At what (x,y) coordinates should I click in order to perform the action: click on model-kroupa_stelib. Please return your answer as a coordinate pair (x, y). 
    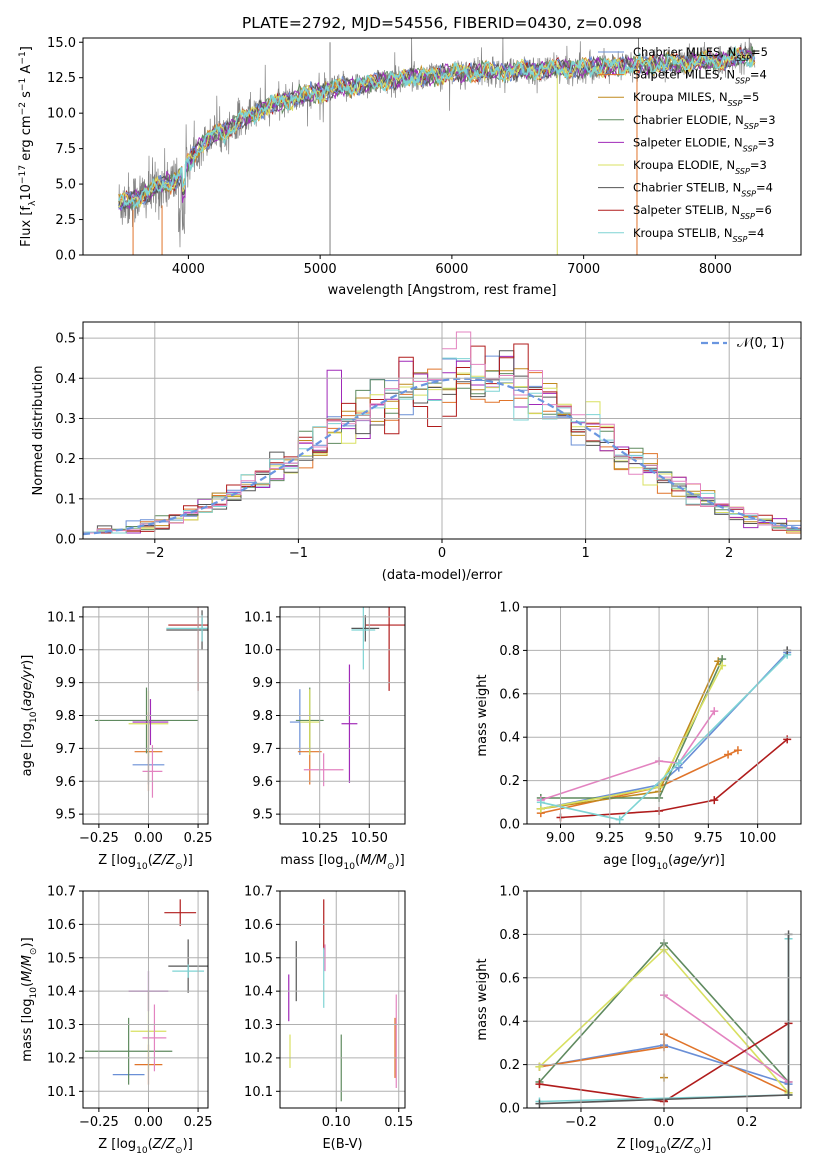
    Looking at the image, I should click on (436, 127).